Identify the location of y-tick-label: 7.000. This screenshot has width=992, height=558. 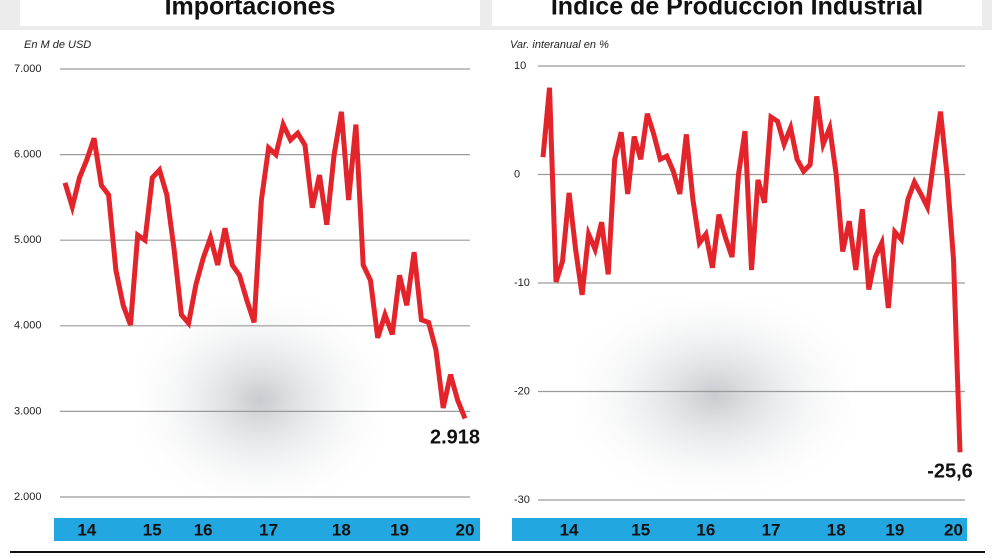
(28, 69).